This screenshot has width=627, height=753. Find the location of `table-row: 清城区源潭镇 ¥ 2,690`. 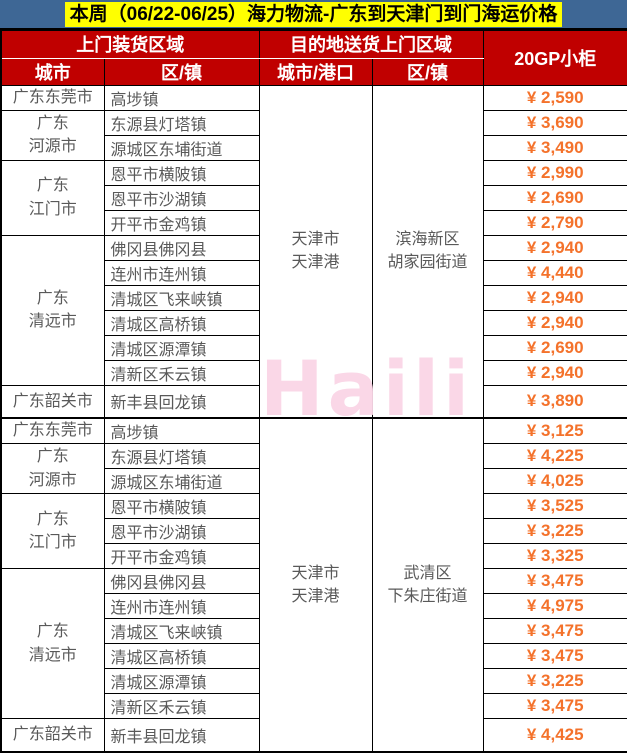

table-row: 清城区源潭镇 ¥ 2,690 is located at coordinates (314, 347).